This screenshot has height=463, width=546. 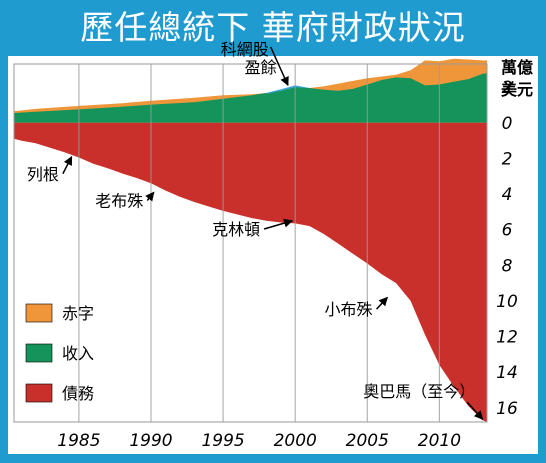 I want to click on unit-label-line2: 美元, so click(x=517, y=89).